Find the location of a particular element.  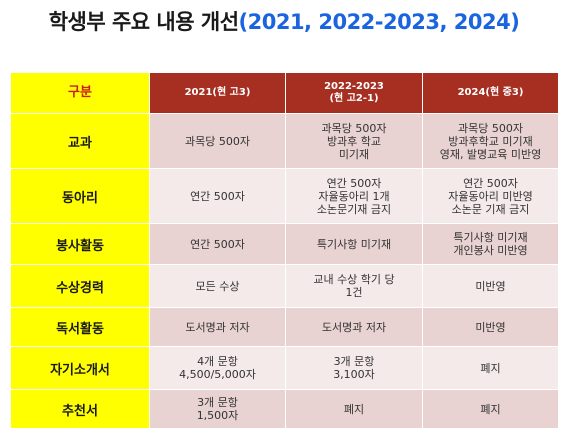

cell-line: 개인봉사 미반영 is located at coordinates (490, 250).